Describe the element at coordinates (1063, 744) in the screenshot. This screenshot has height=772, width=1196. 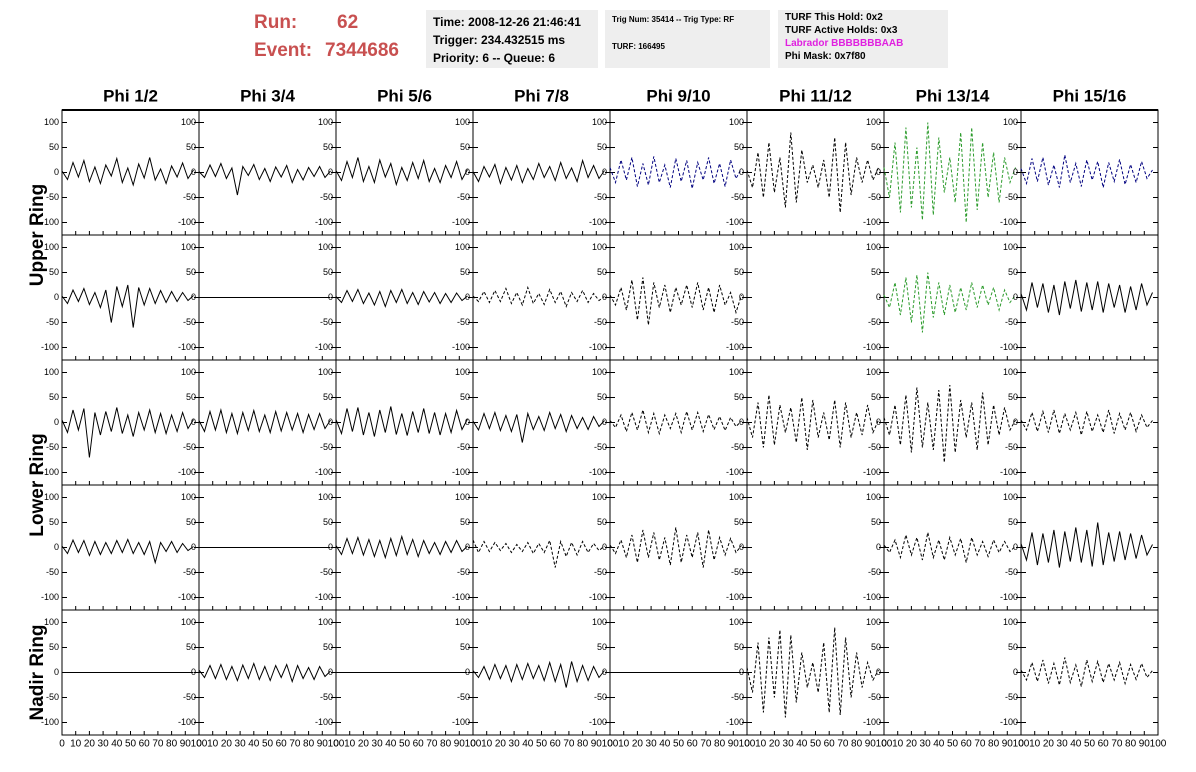
I see `x-tick-label: 30` at that location.